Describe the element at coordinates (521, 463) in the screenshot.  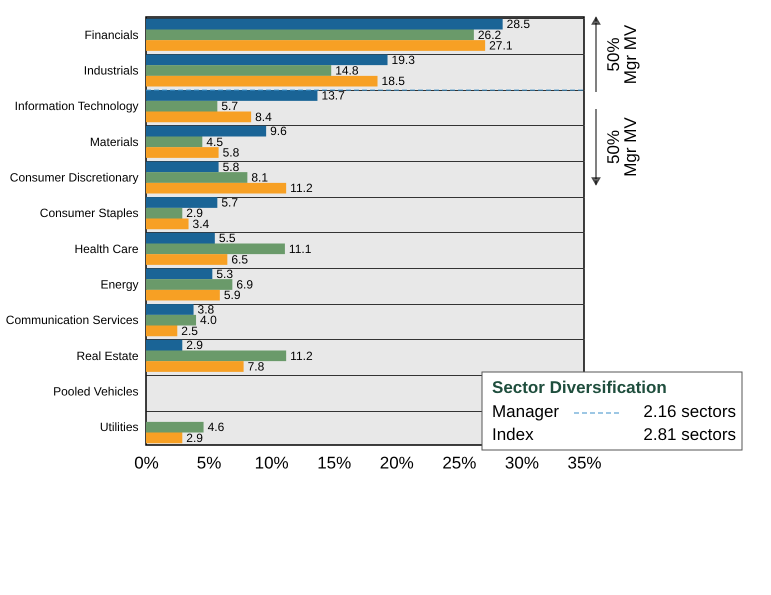
I see `x-tick-label: 30%` at that location.